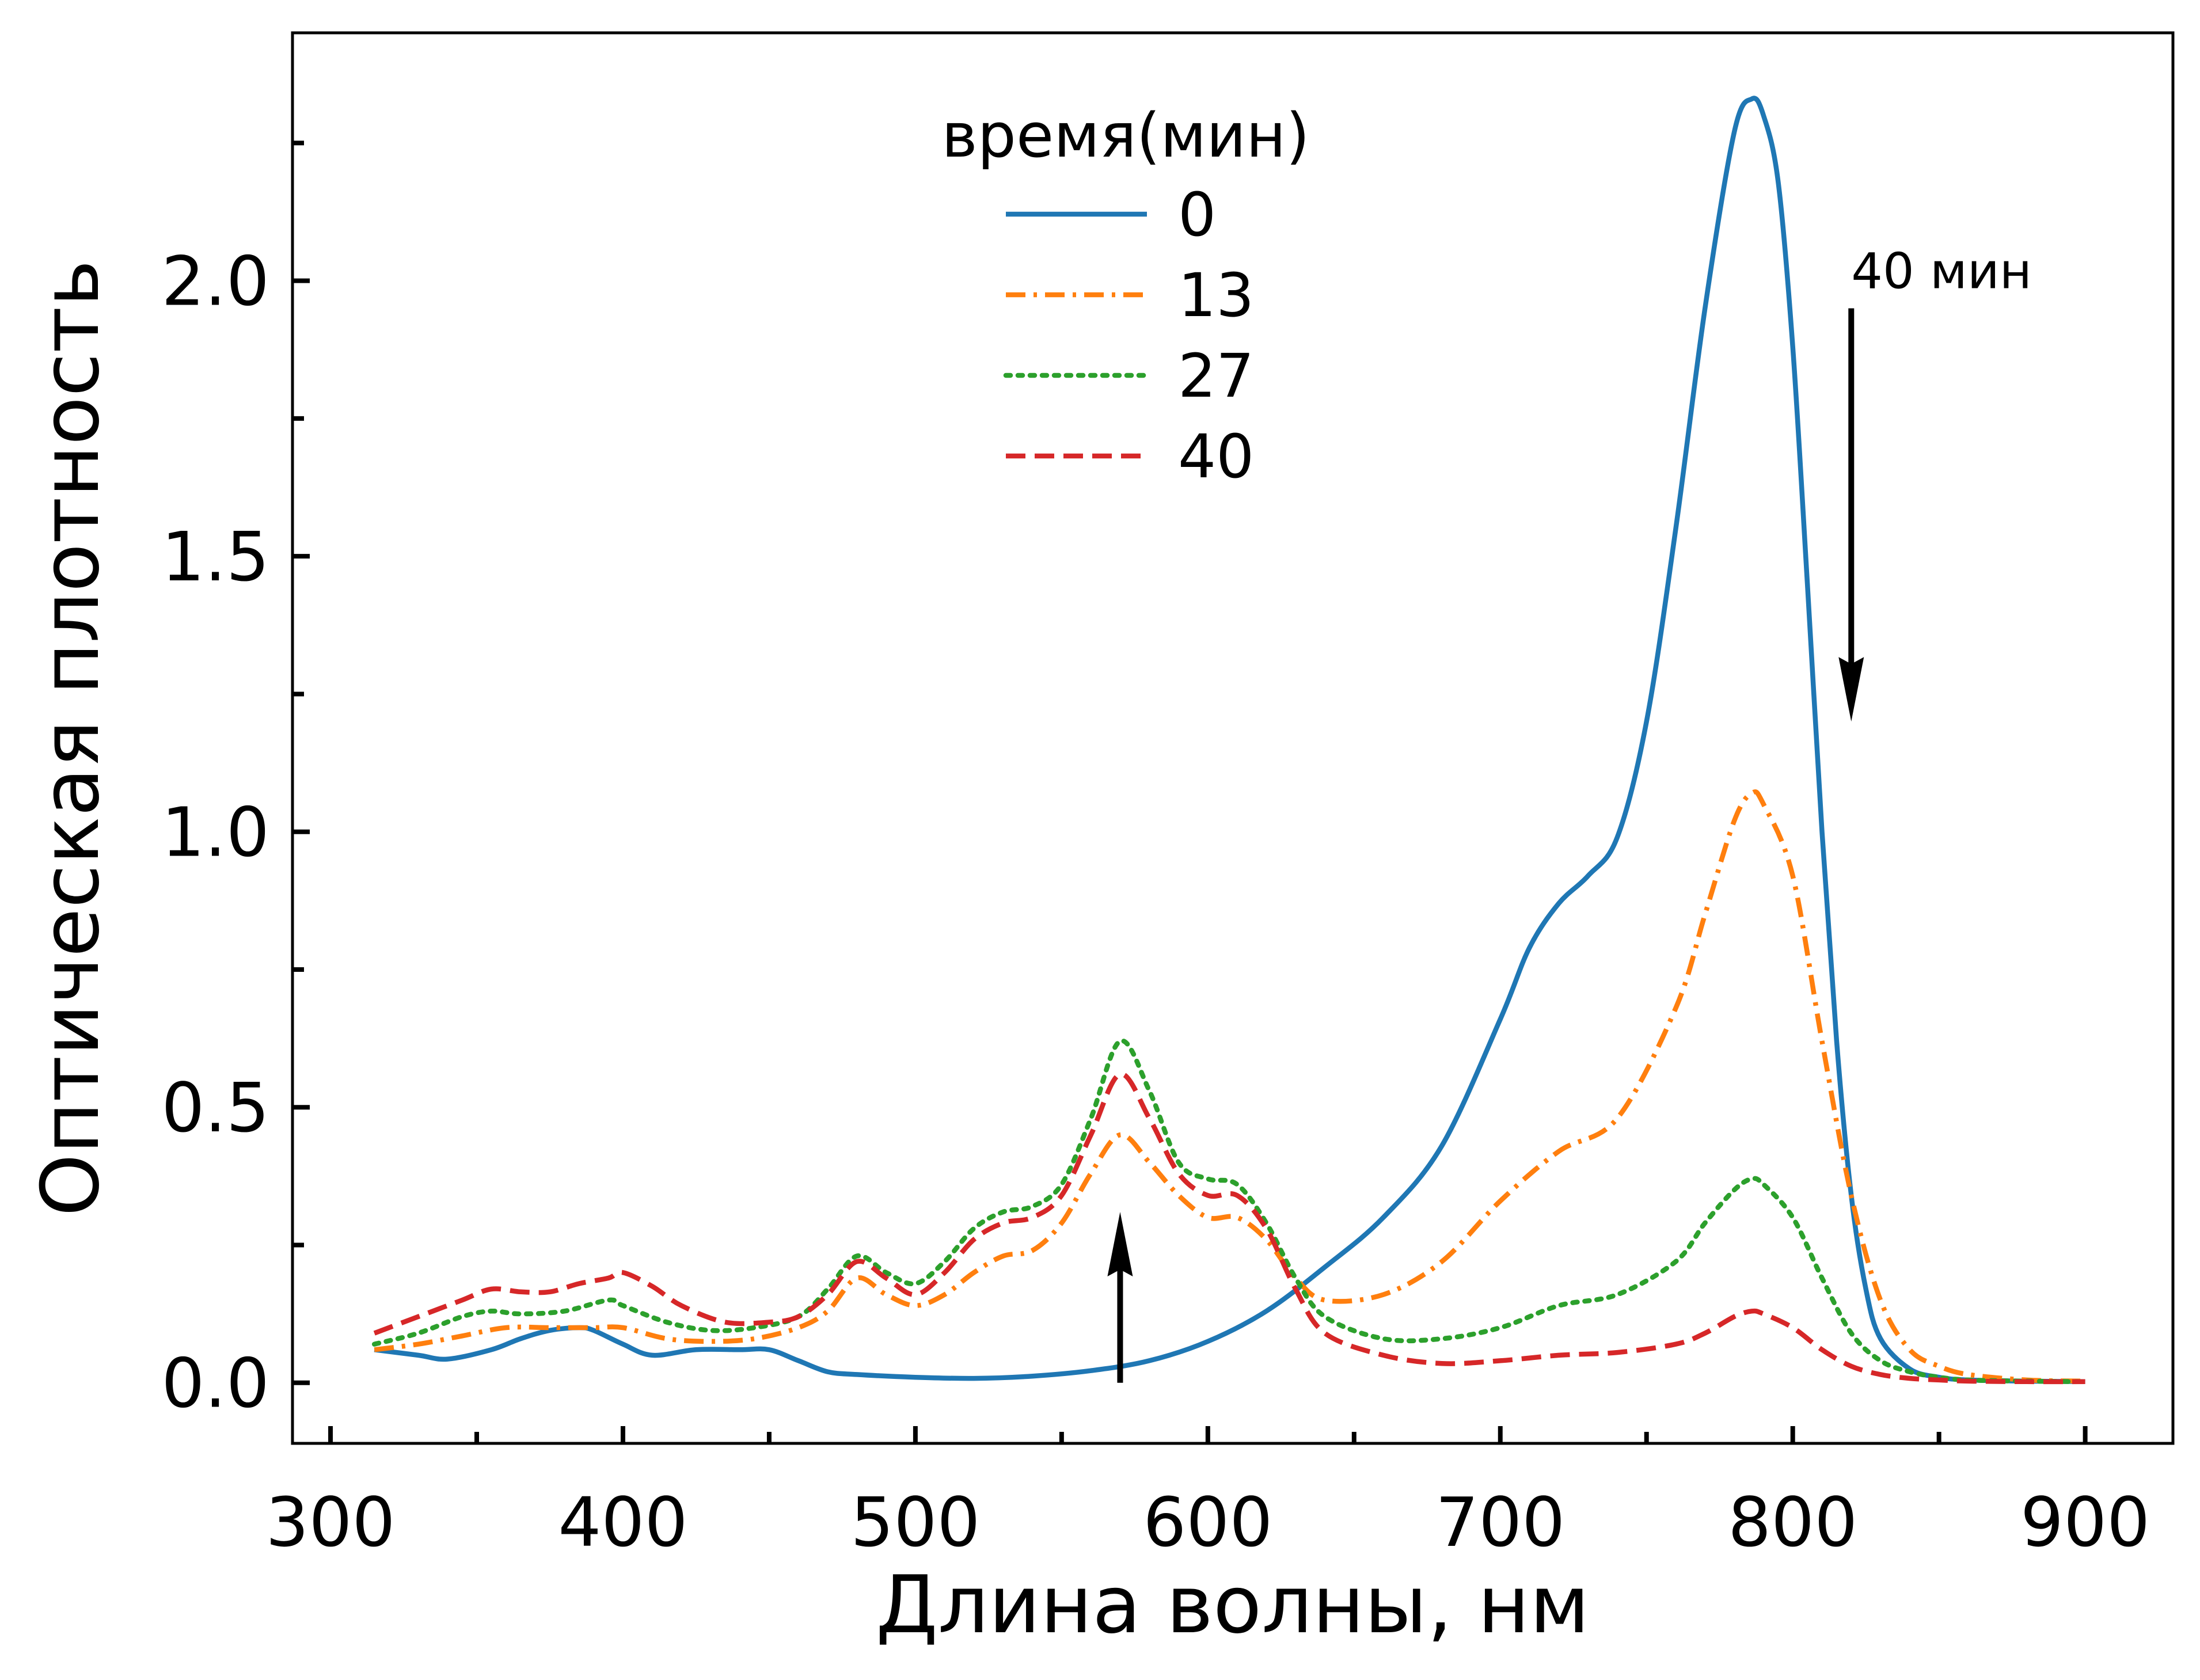 The image size is (2200, 1680). Describe the element at coordinates (1216, 376) in the screenshot. I see `legend-label-27: 27` at that location.